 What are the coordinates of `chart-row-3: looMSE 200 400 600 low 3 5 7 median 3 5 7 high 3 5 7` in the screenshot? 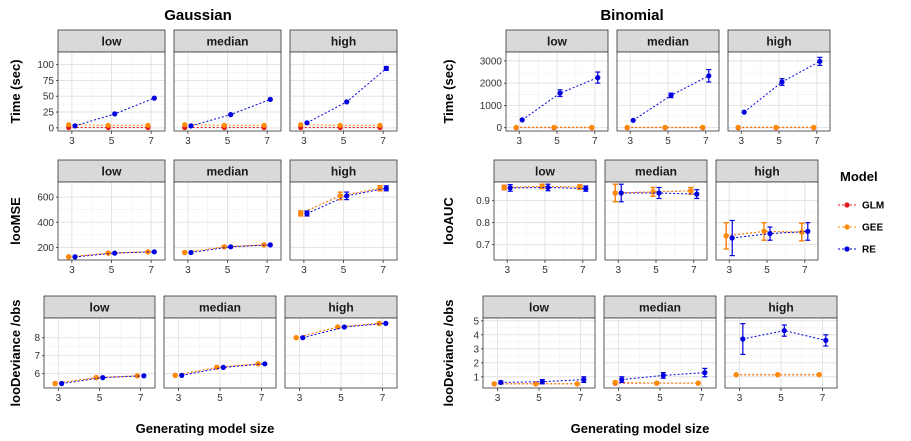 It's located at (203, 217).